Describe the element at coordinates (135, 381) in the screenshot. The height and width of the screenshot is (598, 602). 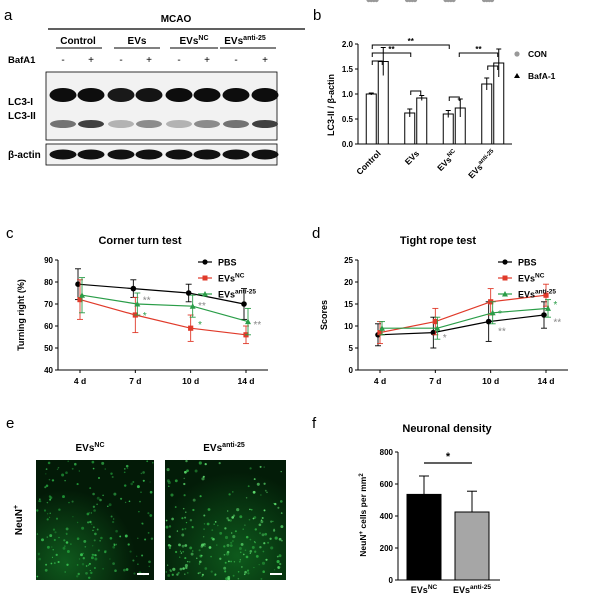
I see `xtick-label: 7 d` at that location.